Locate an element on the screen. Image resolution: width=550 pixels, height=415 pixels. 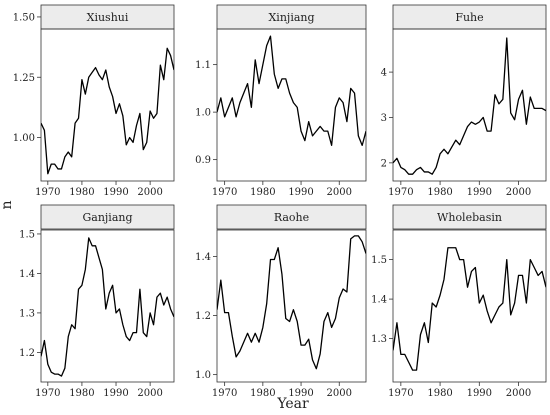
x-axis-title: Year is located at coordinates (292, 404).